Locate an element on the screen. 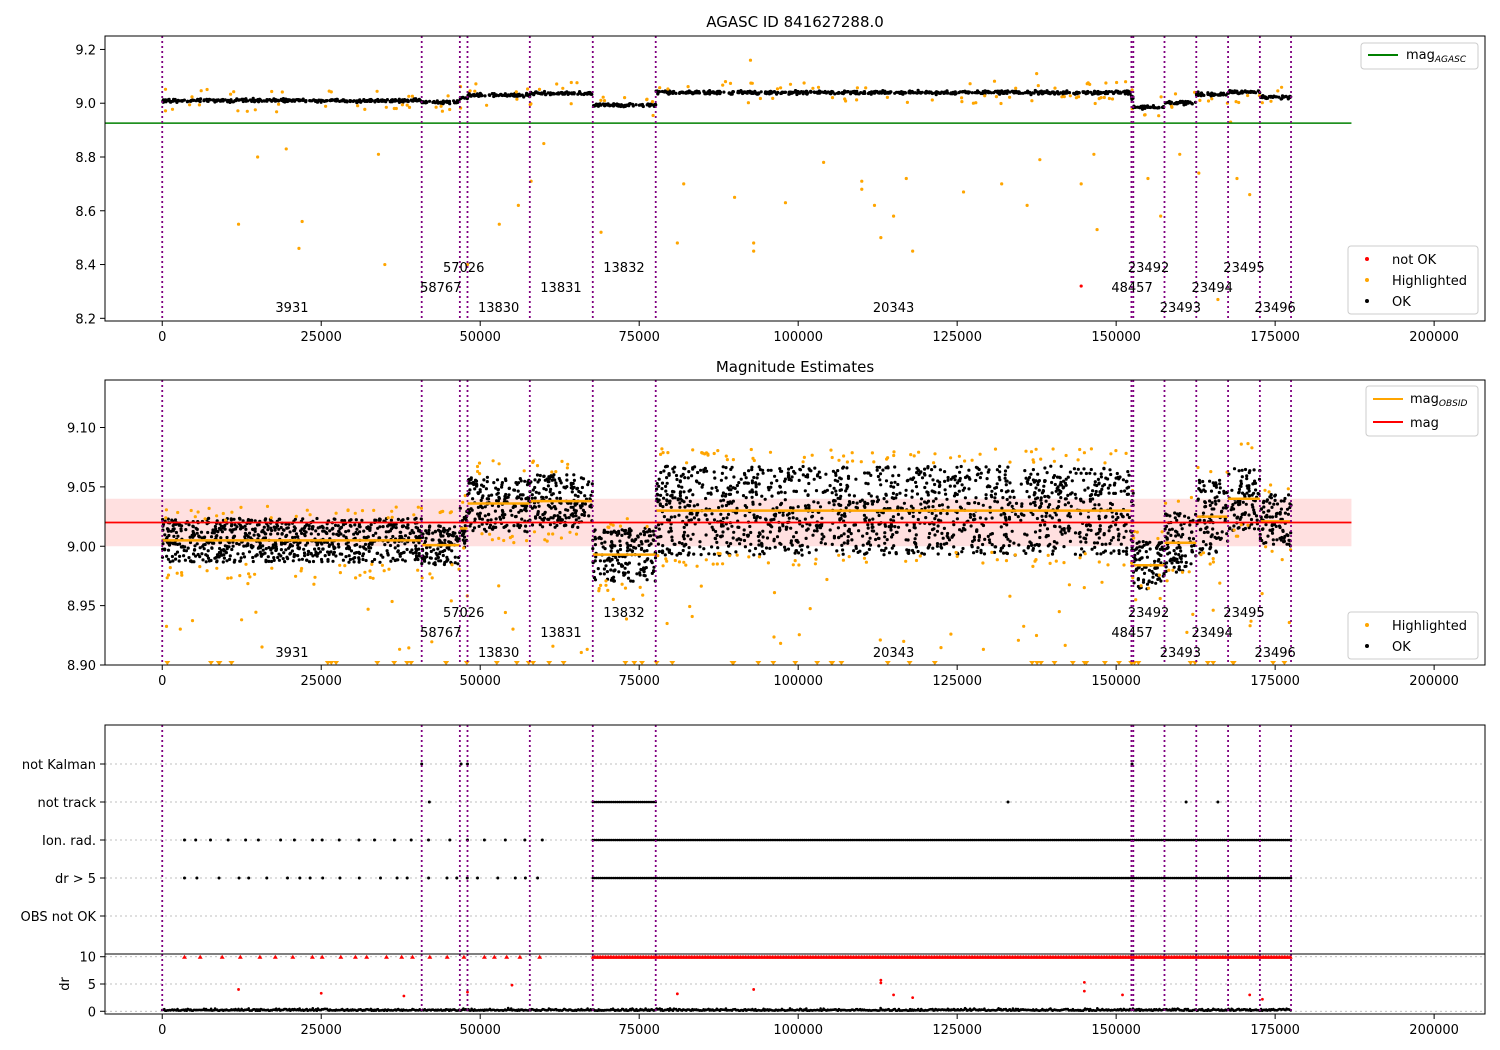  obsid-label: 23492 is located at coordinates (1148, 268).